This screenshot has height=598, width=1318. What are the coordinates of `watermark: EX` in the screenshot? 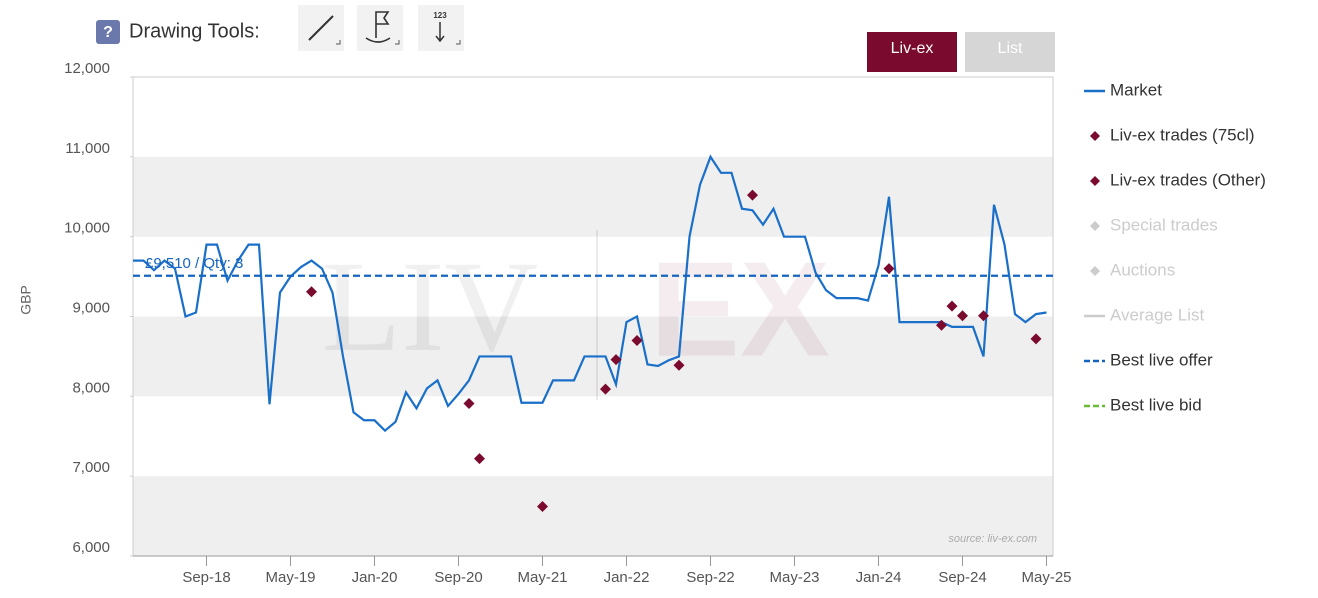 It's located at (740, 309).